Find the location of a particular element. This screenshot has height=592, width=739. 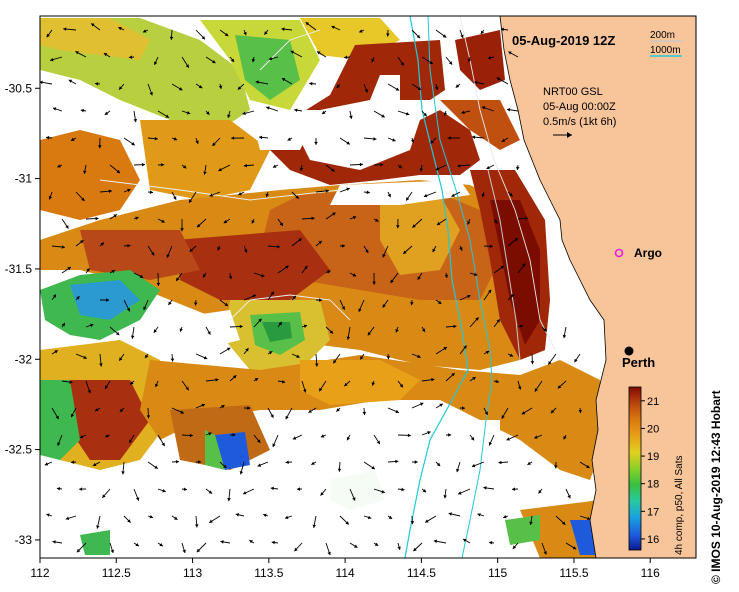

colorbar-ticks: 16 17 18 19 20 21 is located at coordinates (650, 471).